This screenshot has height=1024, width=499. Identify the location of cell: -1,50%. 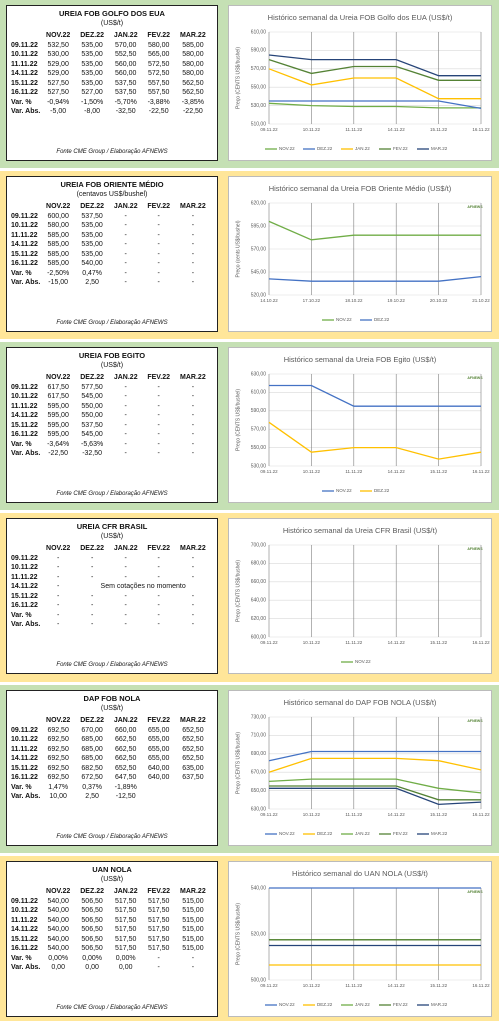
(92, 102).